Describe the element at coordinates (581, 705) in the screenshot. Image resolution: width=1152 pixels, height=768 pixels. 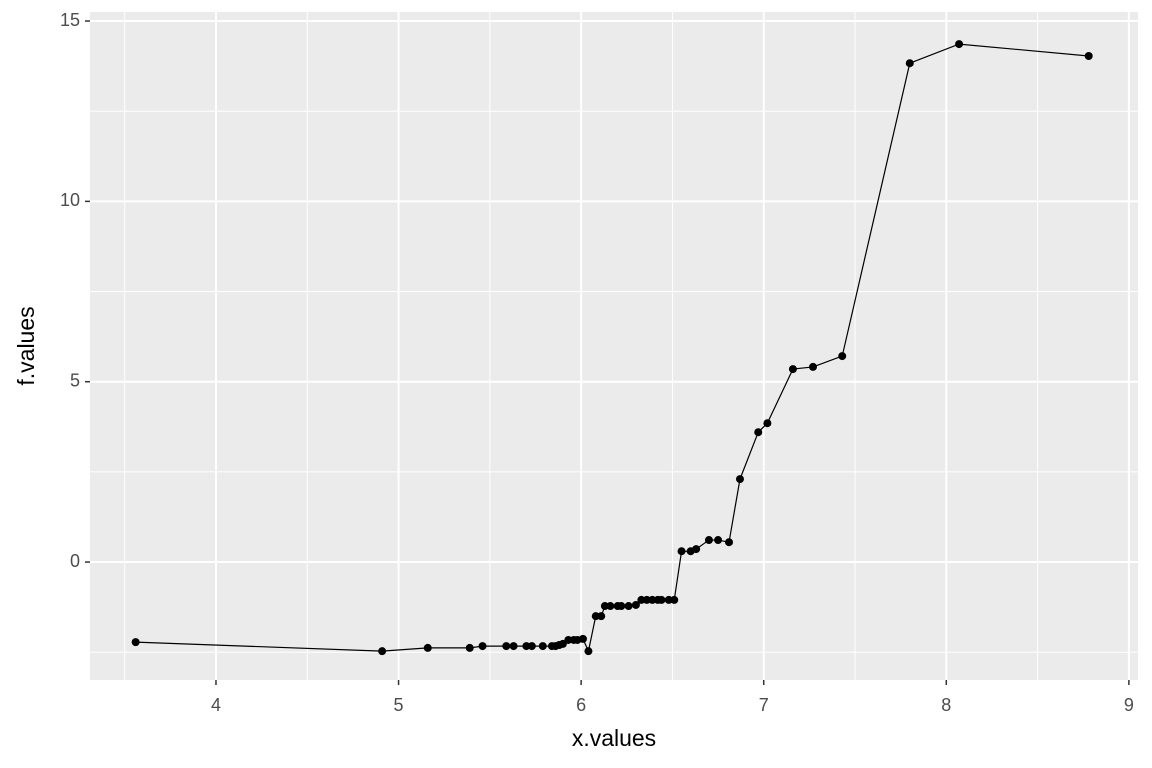
I see `x-tick-label: 6` at that location.